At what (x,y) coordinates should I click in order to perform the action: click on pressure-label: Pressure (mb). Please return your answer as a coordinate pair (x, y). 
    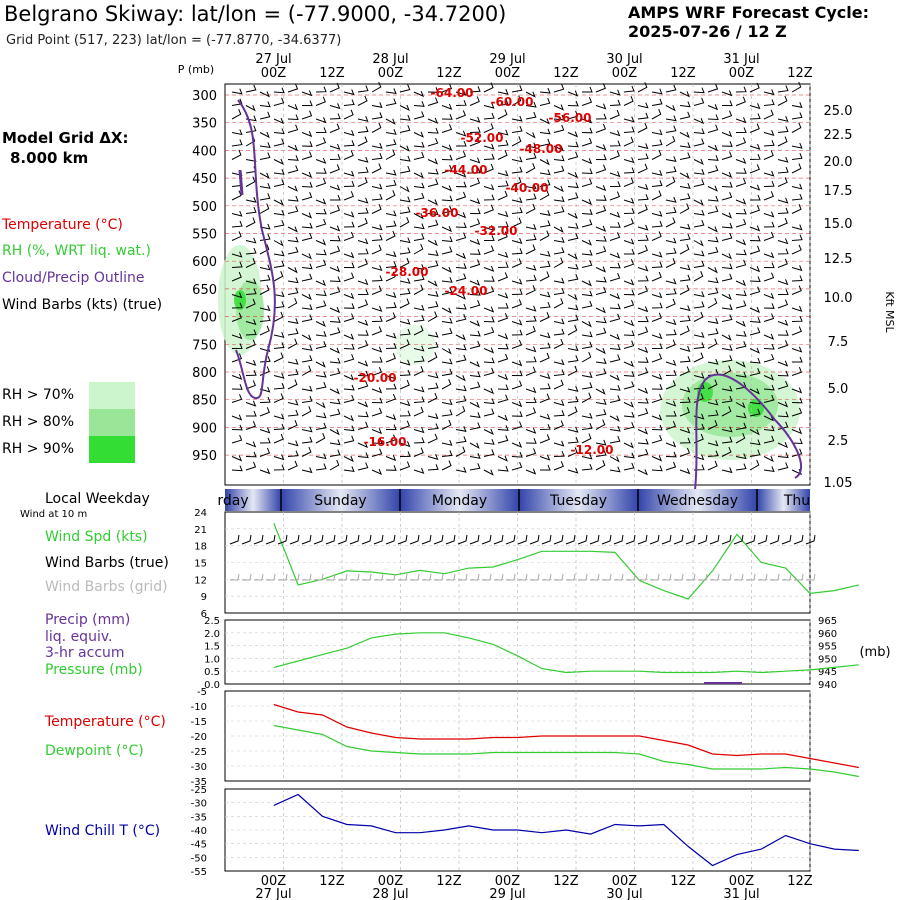
    Looking at the image, I should click on (94, 670).